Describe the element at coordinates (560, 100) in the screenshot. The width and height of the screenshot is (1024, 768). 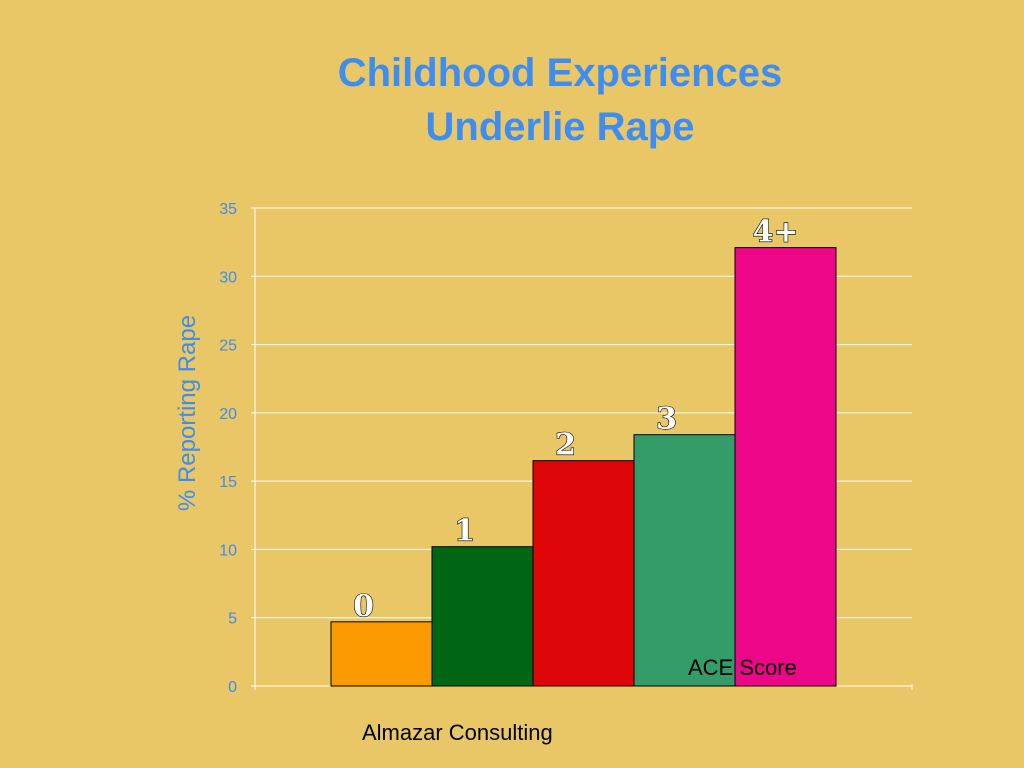
I see `chart-title: Childhood Experiences Underlie Rape` at that location.